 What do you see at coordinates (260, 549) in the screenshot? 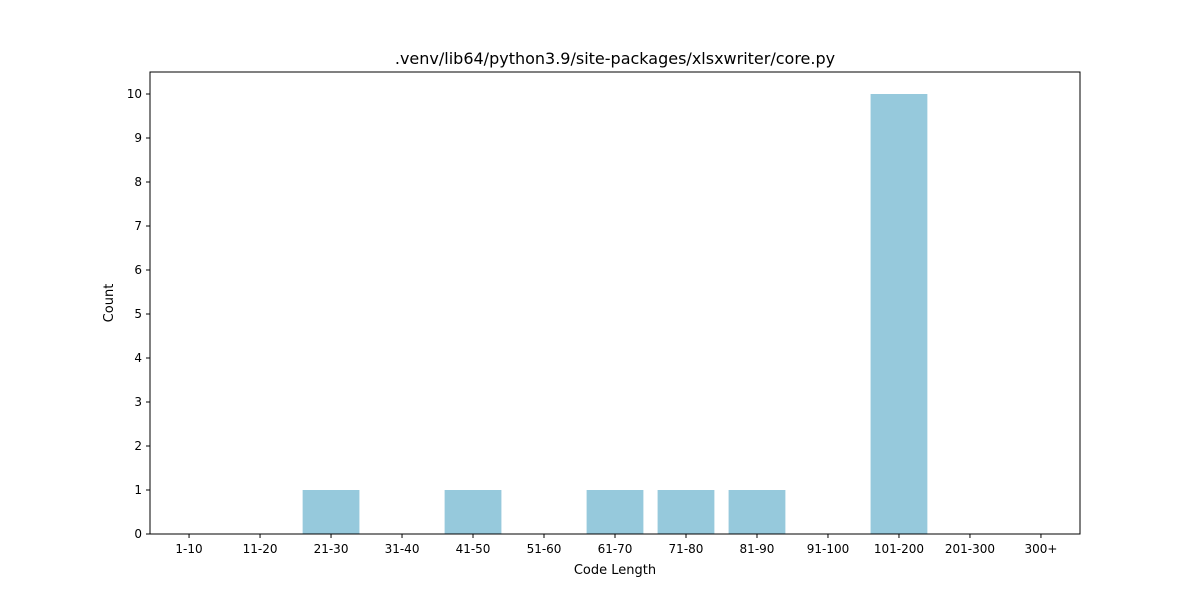
I see `x-tick-label: 11-20` at bounding box center [260, 549].